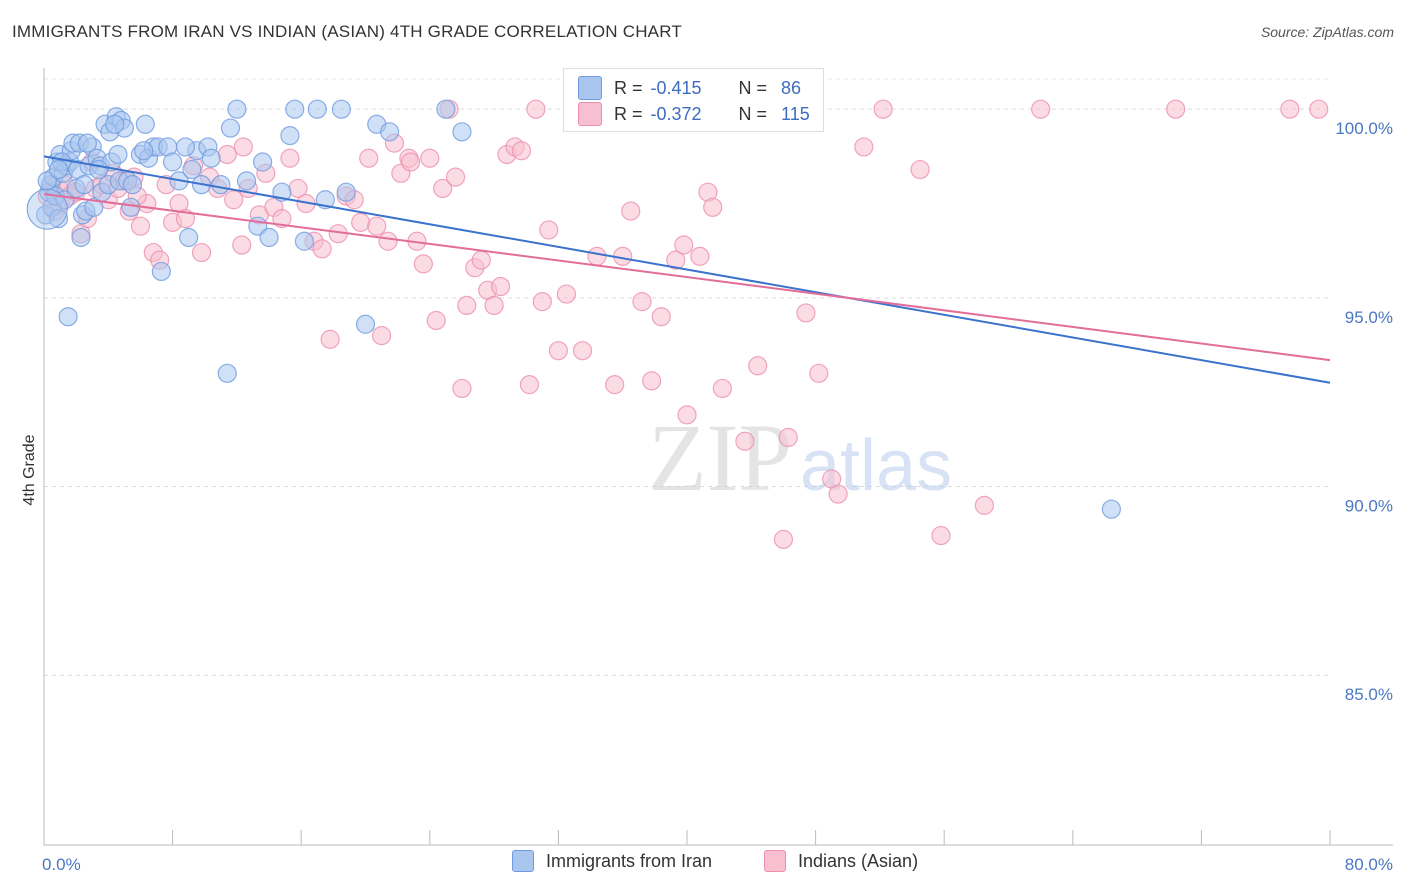 The height and width of the screenshot is (892, 1406). What do you see at coordinates (717, 864) in the screenshot?
I see `x-tick-labels: 0.0% 80.0%` at bounding box center [717, 864].